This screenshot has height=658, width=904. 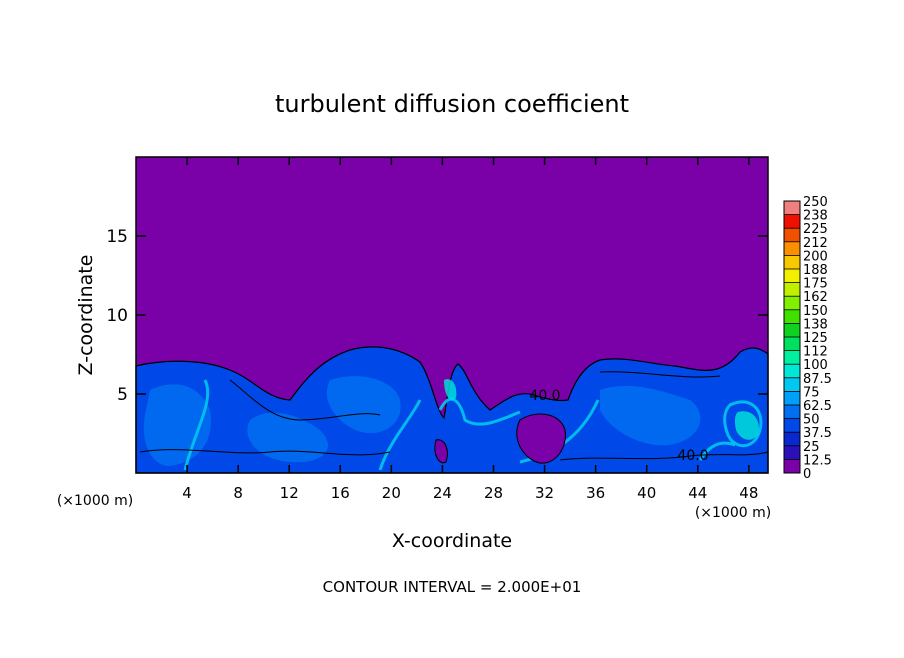 I want to click on colorbar-label: 75, so click(x=811, y=392).